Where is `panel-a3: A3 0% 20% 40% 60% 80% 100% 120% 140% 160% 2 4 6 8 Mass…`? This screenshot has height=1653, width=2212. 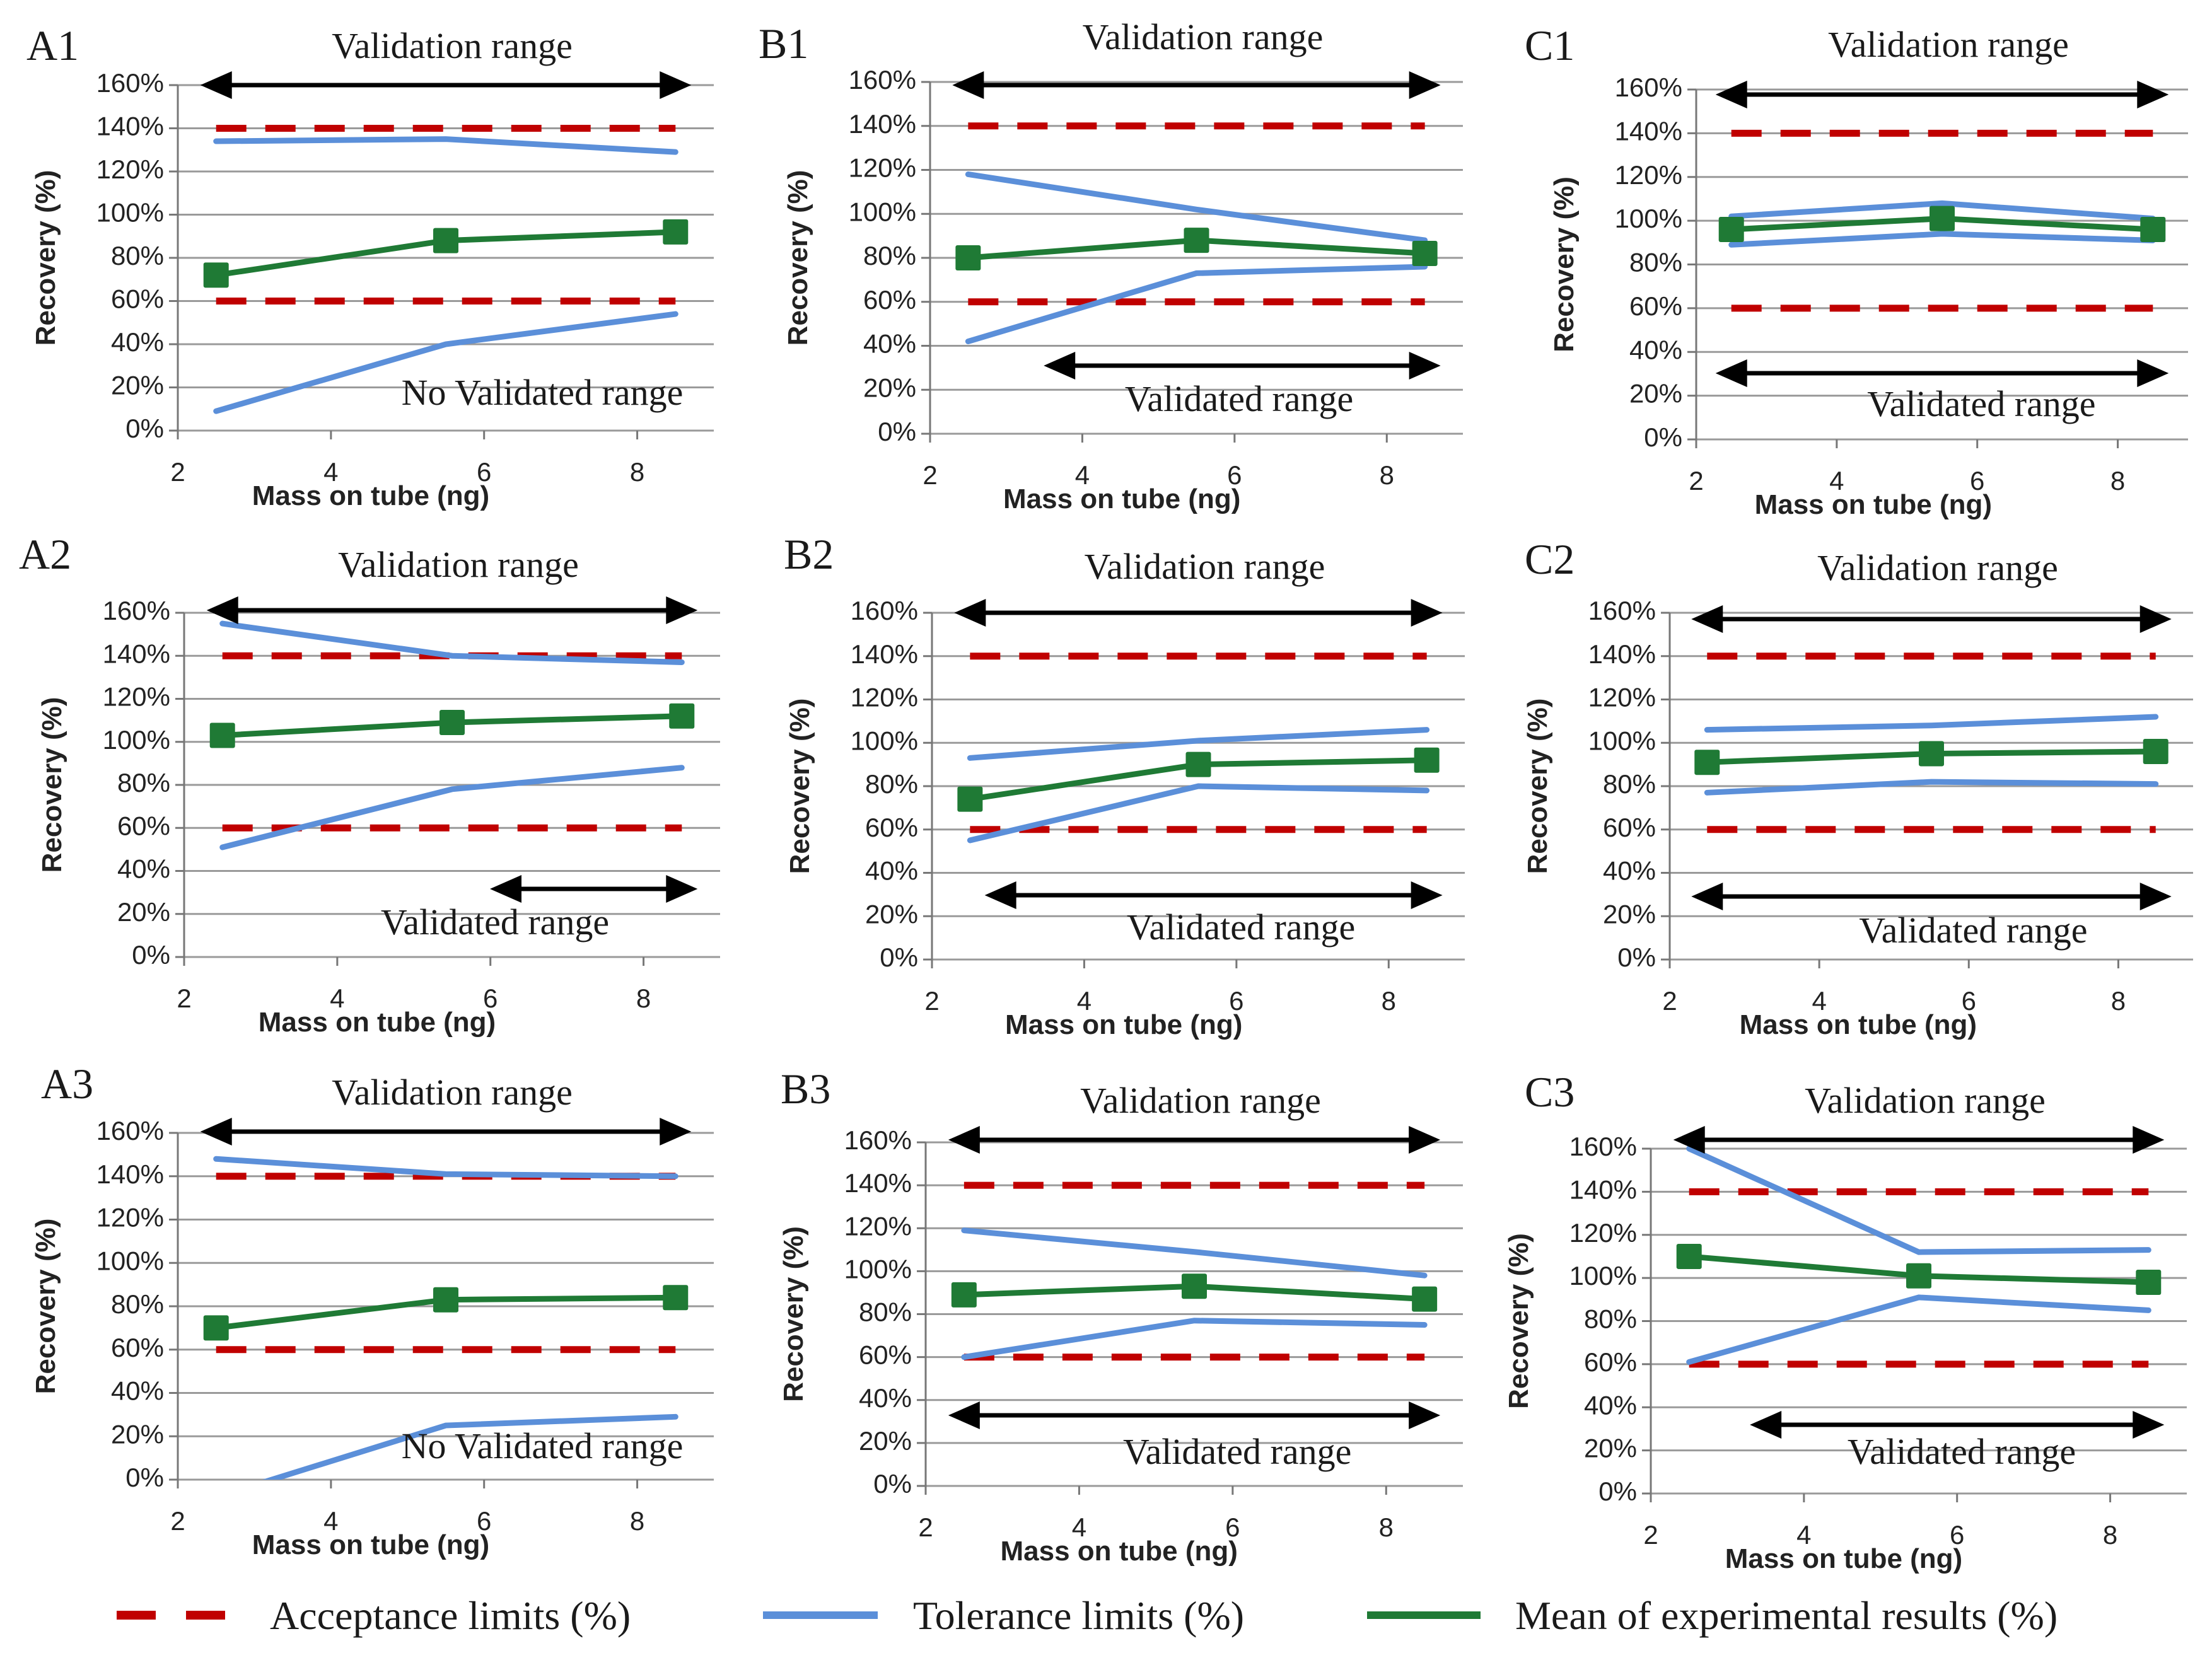 panel-a3: A3 0% 20% 40% 60% 80% 100% 120% 140% 160% 2 4 6 8 Mass… is located at coordinates (372, 1310).